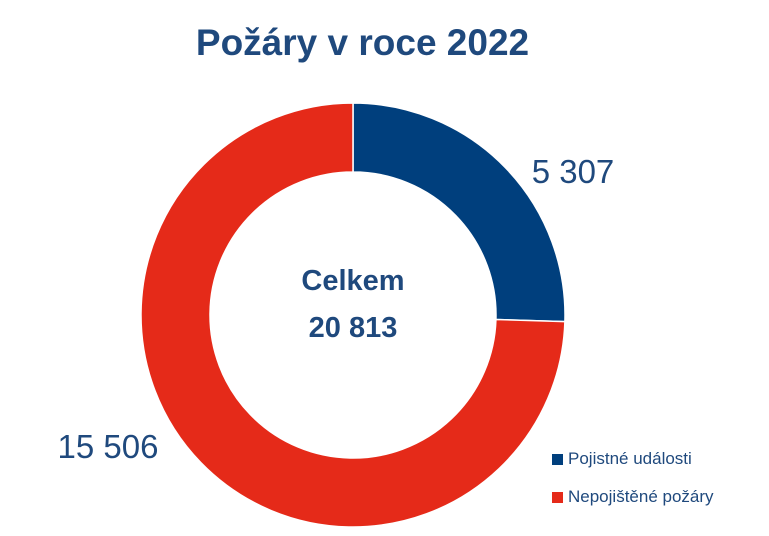 The image size is (769, 536). I want to click on legend-label-uninsured: Nepojištěné požáry, so click(641, 496).